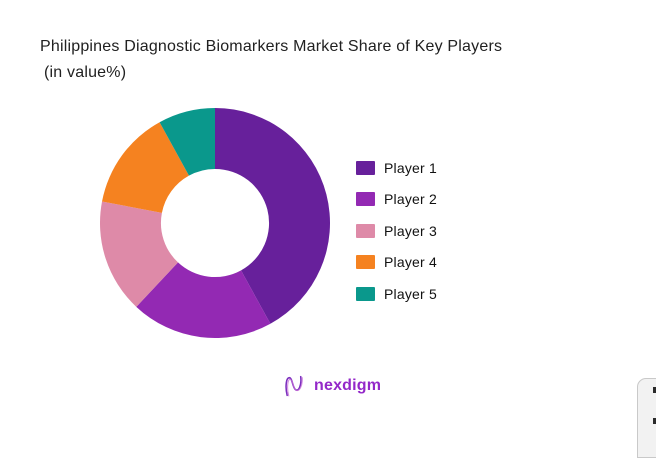  I want to click on legend-item-player-5: Player 5, so click(396, 293).